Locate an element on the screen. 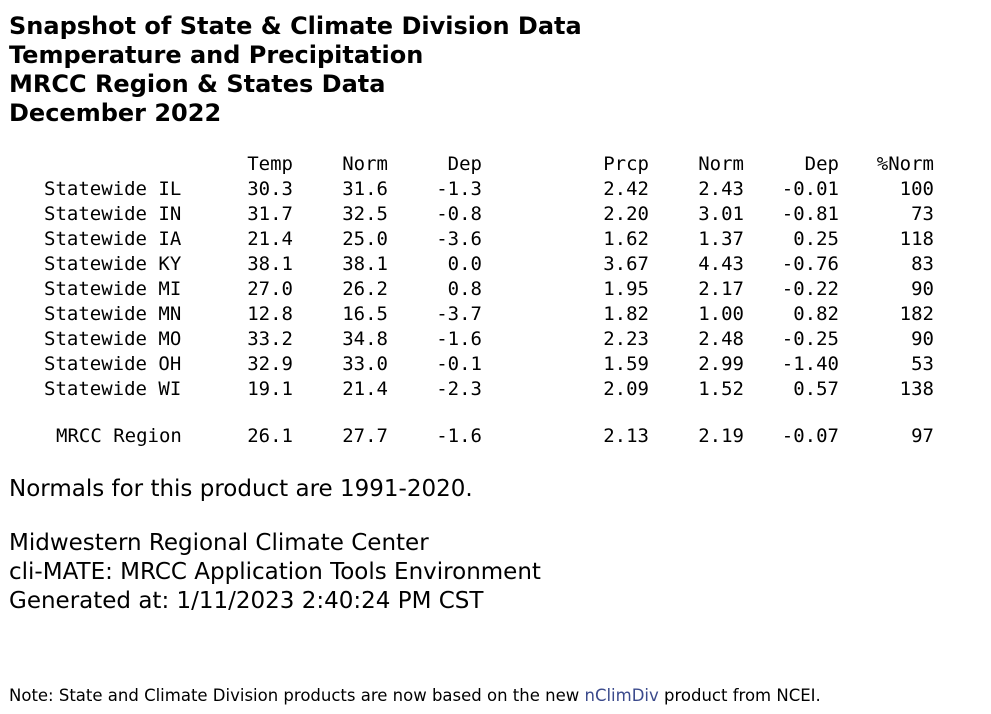 This screenshot has width=991, height=714. region-prcp-norm: 2.19 is located at coordinates (721, 436).